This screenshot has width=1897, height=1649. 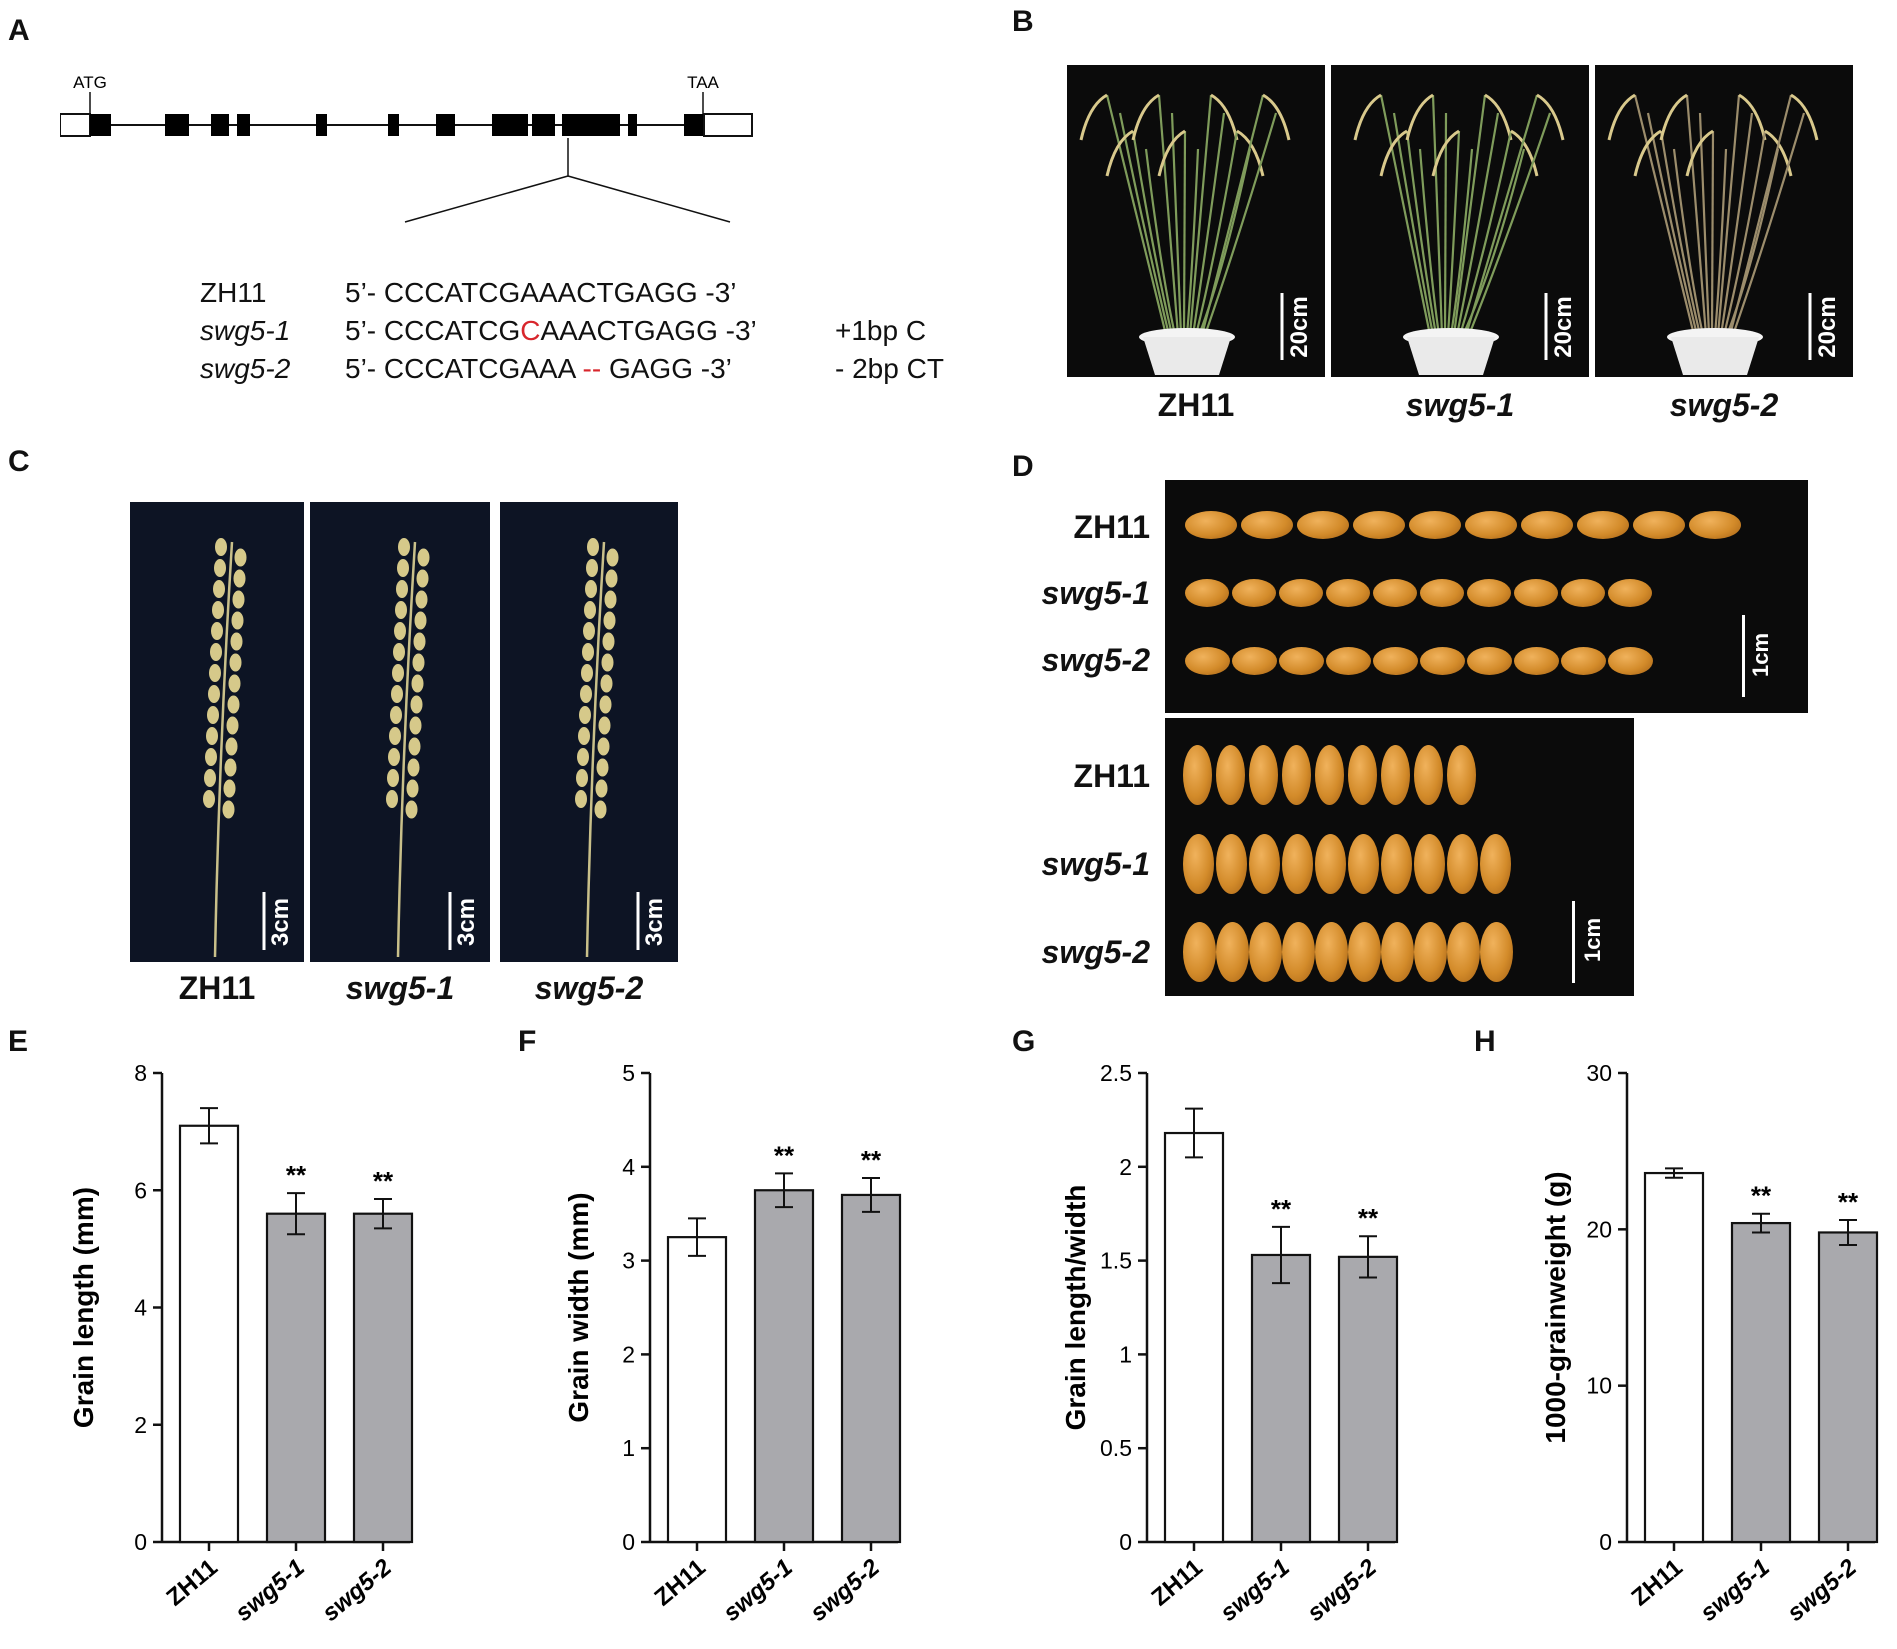 I want to click on stop-codon-label: TAA, so click(x=703, y=82).